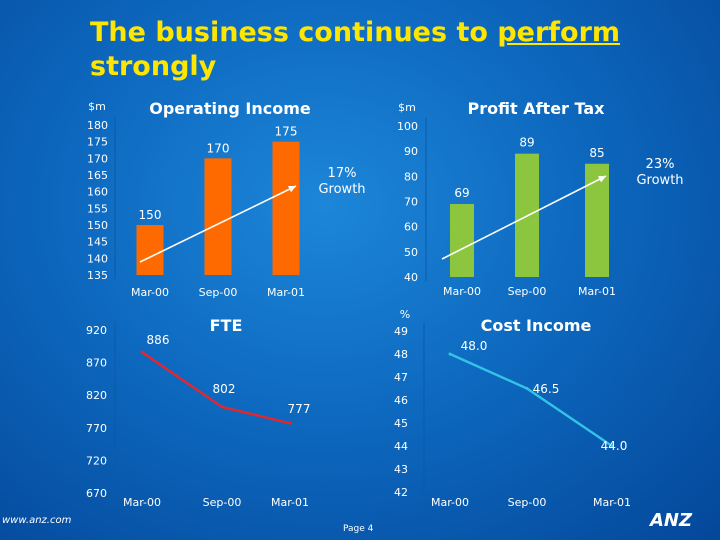 The width and height of the screenshot is (720, 540). Describe the element at coordinates (290, 502) in the screenshot. I see `fte-x-tick: Mar-01` at that location.